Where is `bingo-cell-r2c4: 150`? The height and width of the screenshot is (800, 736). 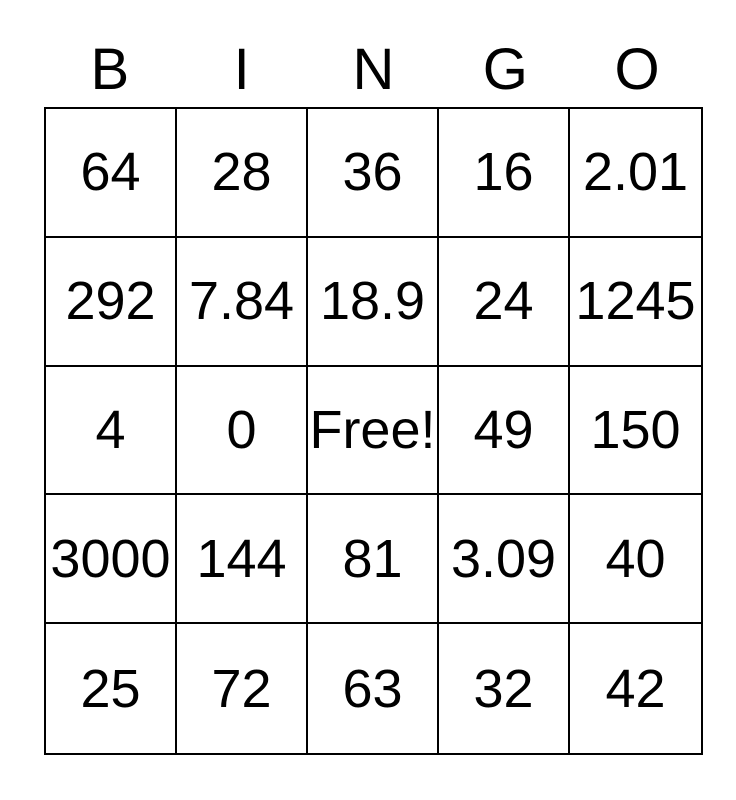 bingo-cell-r2c4: 150 is located at coordinates (635, 431).